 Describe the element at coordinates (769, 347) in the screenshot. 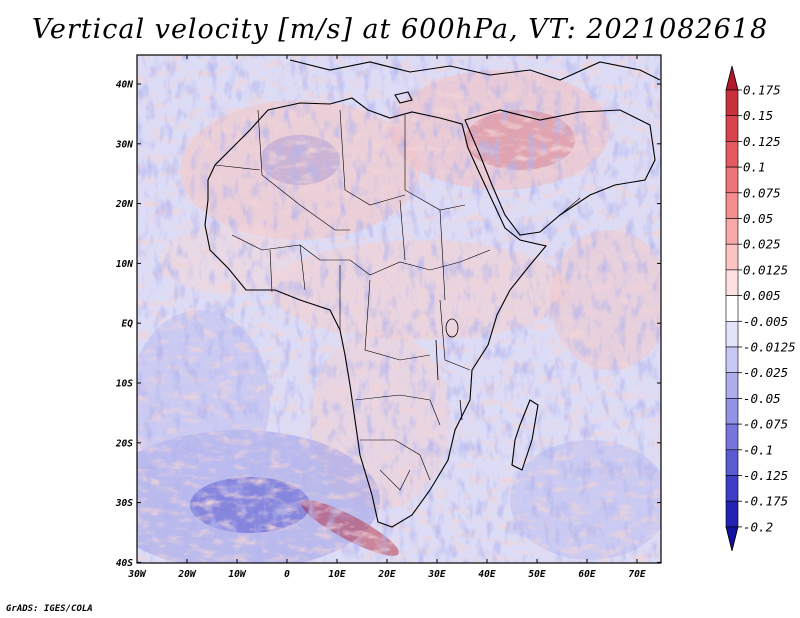

I see `colorbar-level-label: -0.0125` at that location.